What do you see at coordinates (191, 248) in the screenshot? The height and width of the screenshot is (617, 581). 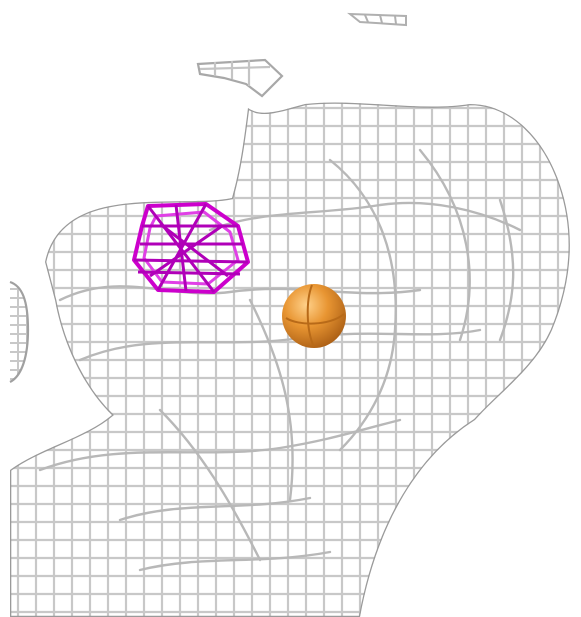 I see `magenta-density-cage` at bounding box center [191, 248].